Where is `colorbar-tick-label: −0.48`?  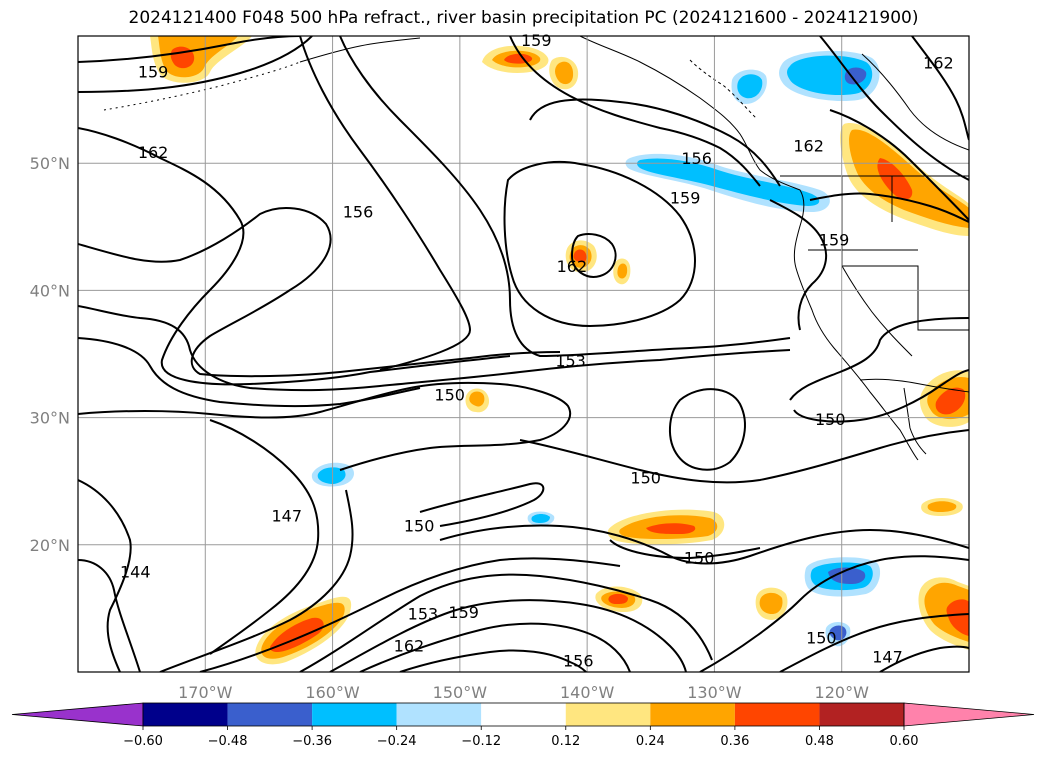 colorbar-tick-label: −0.48 is located at coordinates (228, 741).